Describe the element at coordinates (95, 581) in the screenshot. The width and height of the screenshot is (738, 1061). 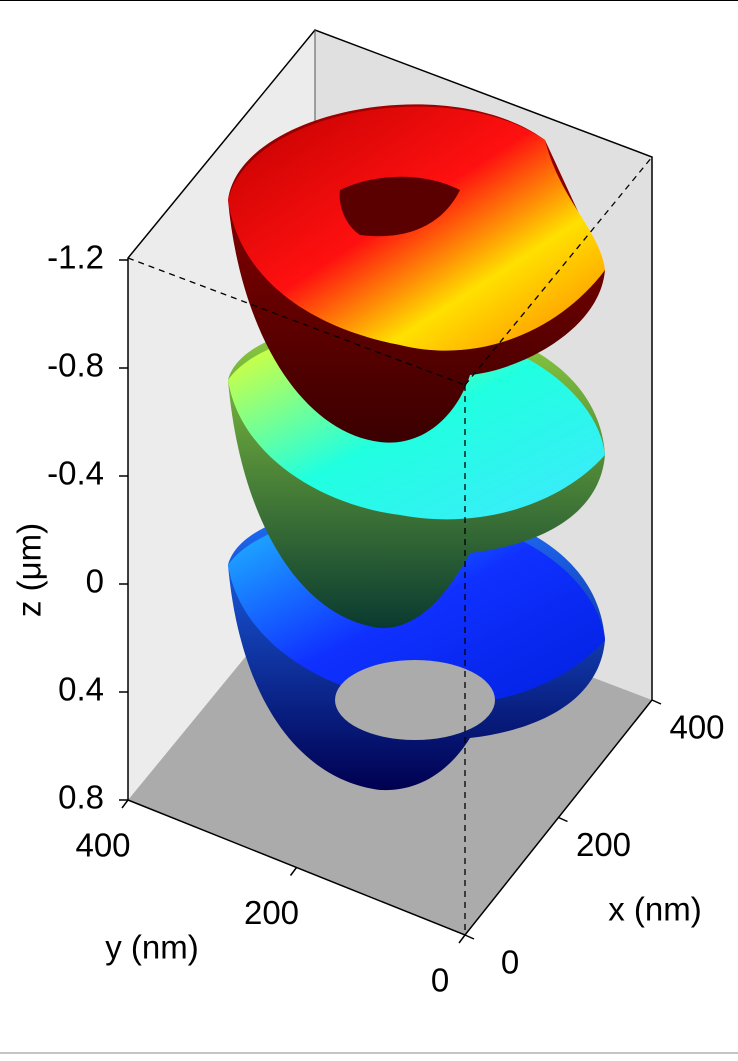
I see `z-tick-label: 0` at that location.